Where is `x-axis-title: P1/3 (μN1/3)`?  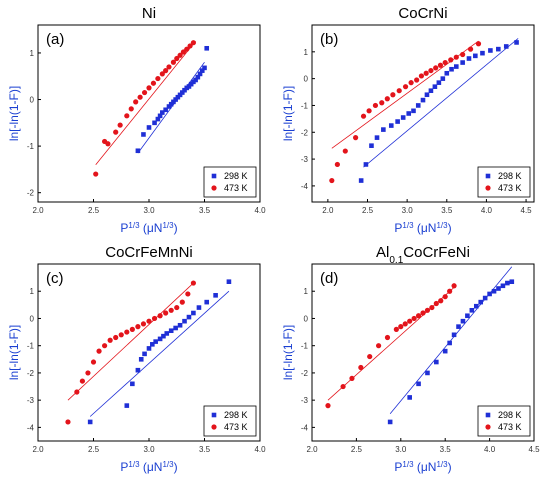 x-axis-title: P1/3 (μN1/3) is located at coordinates (422, 228).